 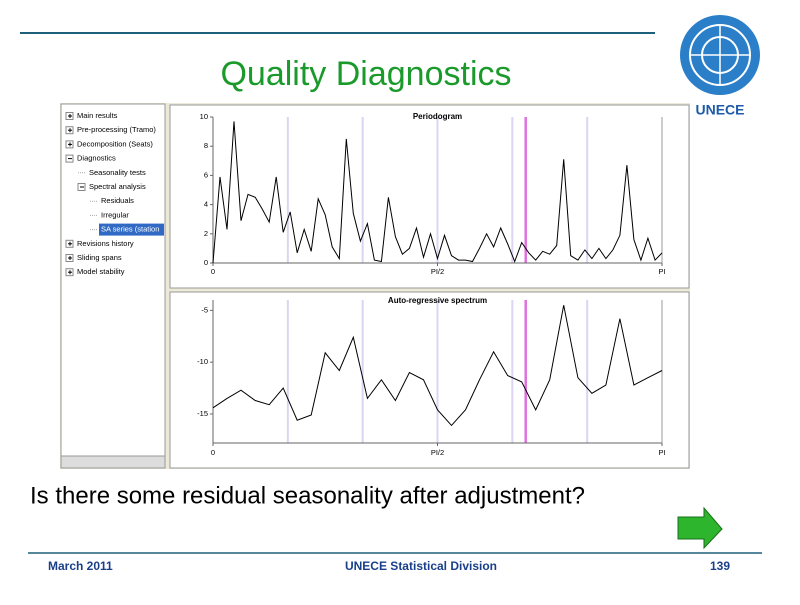 I want to click on logo: UNECE, so click(x=720, y=67).